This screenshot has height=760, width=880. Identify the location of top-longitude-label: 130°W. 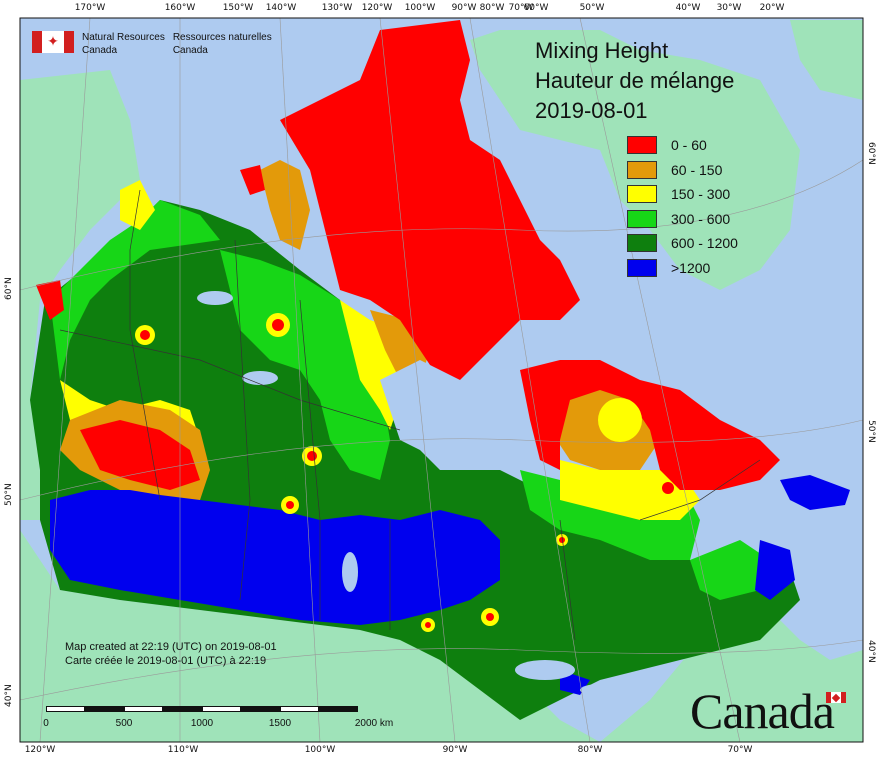
(337, 8).